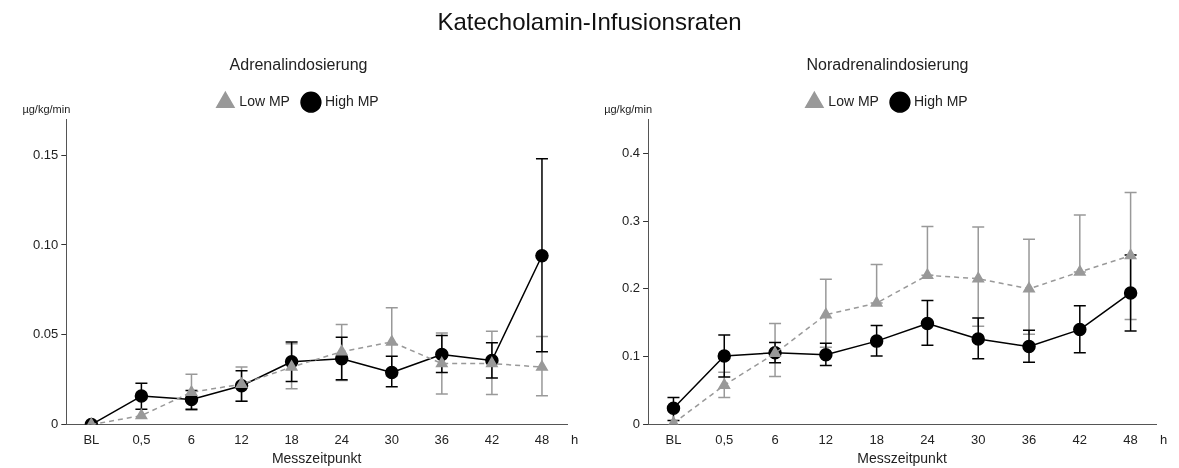  What do you see at coordinates (631, 152) in the screenshot?
I see `y-tick-label: 0.4` at bounding box center [631, 152].